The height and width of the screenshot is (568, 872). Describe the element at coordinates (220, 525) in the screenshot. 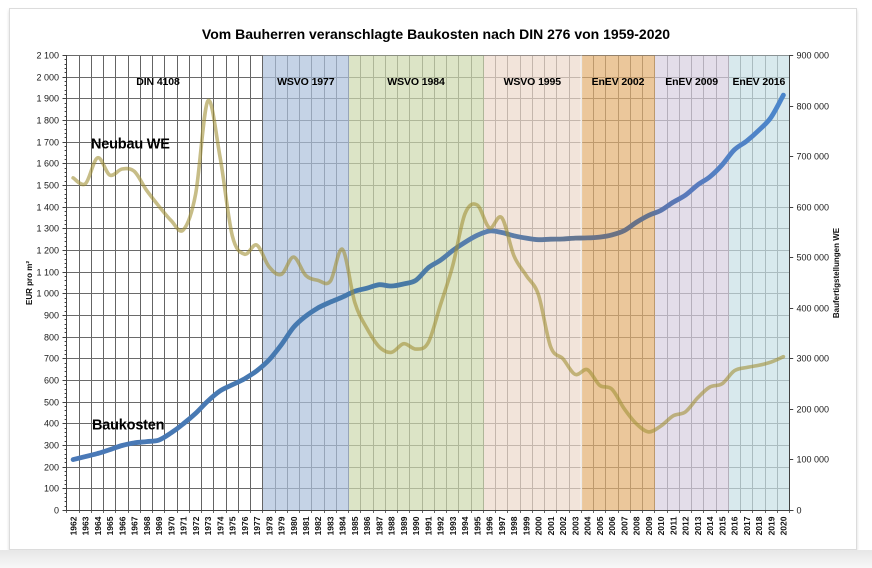

I see `svg-text: 1974` at that location.